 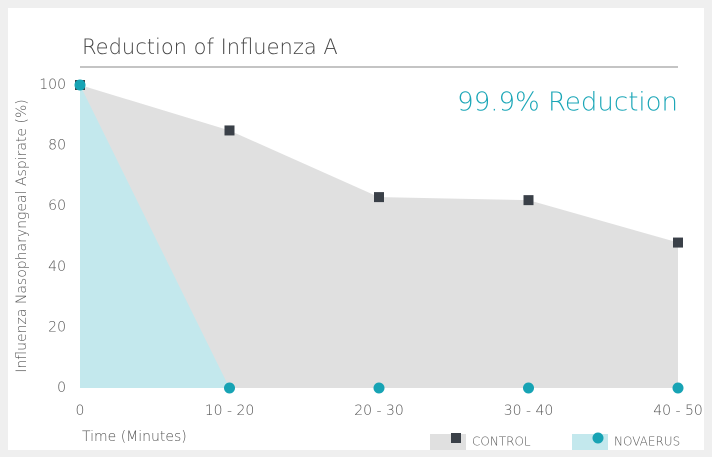 I want to click on x-tick-label: 0, so click(x=80, y=411).